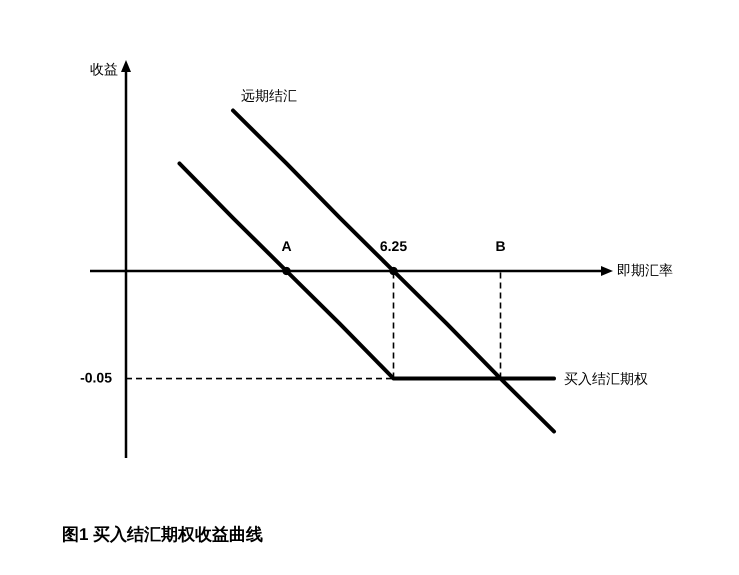  Describe the element at coordinates (500, 246) in the screenshot. I see `x-tick-label: B` at that location.